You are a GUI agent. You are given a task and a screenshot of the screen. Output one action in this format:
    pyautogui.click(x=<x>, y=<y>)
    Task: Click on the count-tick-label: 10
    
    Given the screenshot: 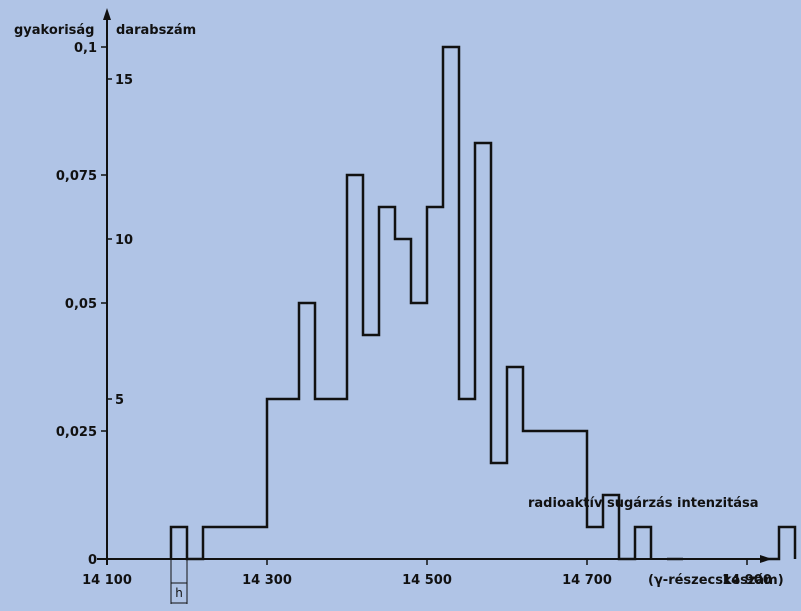 What is the action you would take?
    pyautogui.click(x=124, y=240)
    